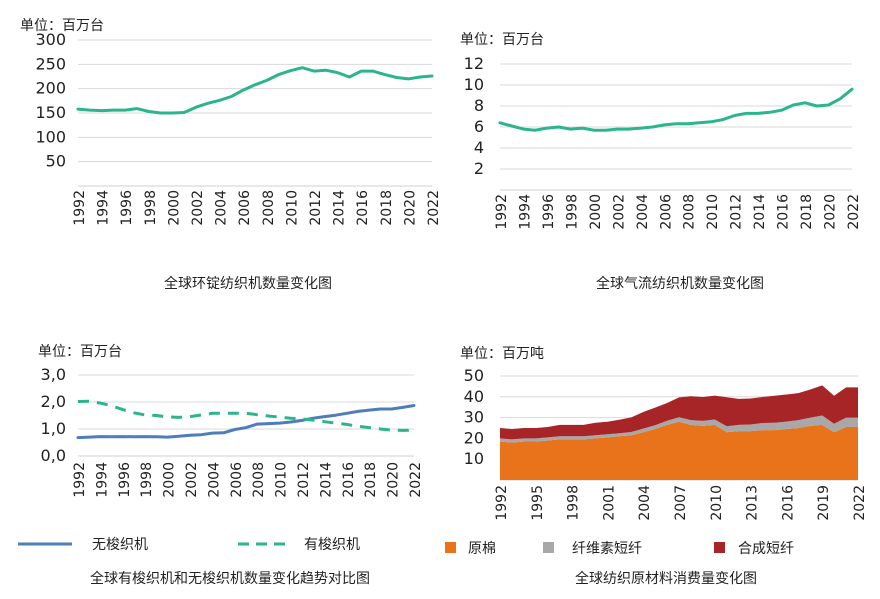 Image resolution: width=880 pixels, height=599 pixels. I want to click on y-tick-label: 250, so click(50, 63).